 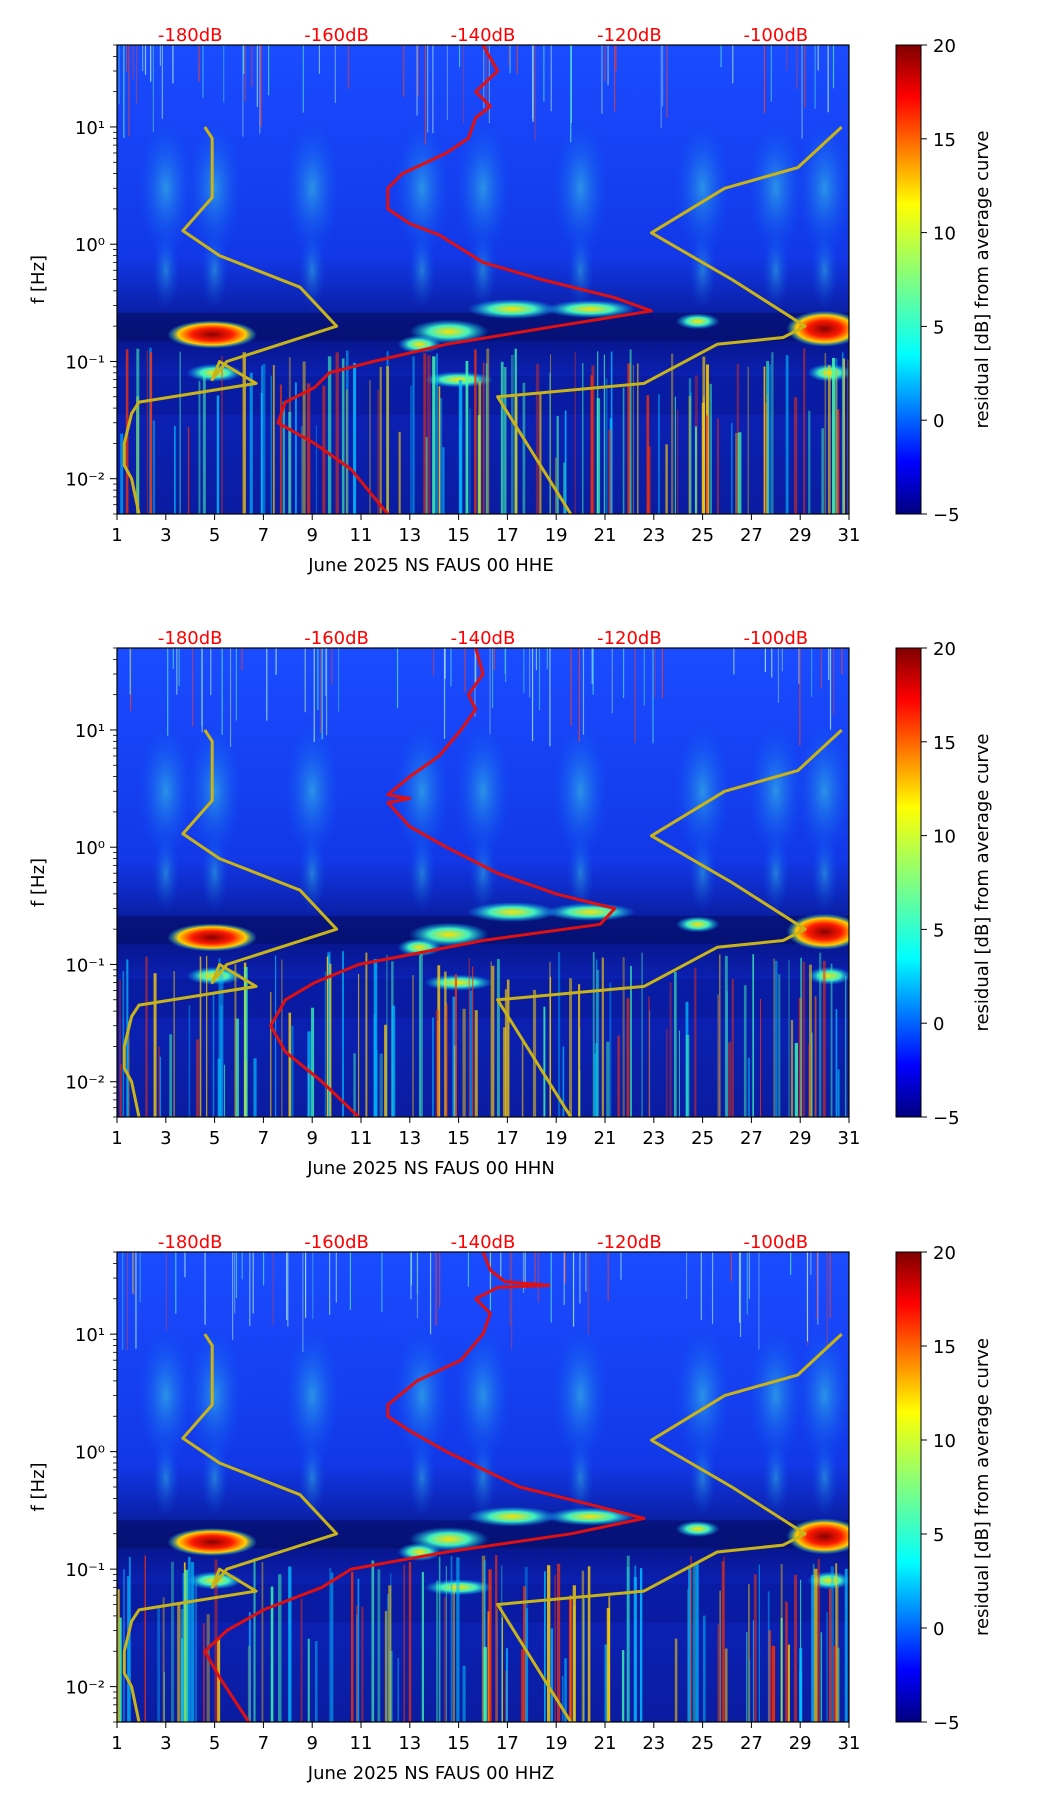 What do you see at coordinates (629, 35) in the screenshot?
I see `top-db-tick-label: -120dB` at bounding box center [629, 35].